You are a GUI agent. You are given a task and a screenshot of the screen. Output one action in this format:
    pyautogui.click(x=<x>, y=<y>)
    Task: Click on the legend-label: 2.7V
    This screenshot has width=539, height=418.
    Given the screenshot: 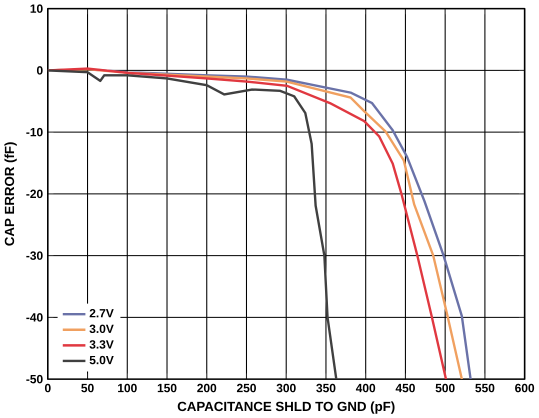 What is the action you would take?
    pyautogui.click(x=102, y=313)
    